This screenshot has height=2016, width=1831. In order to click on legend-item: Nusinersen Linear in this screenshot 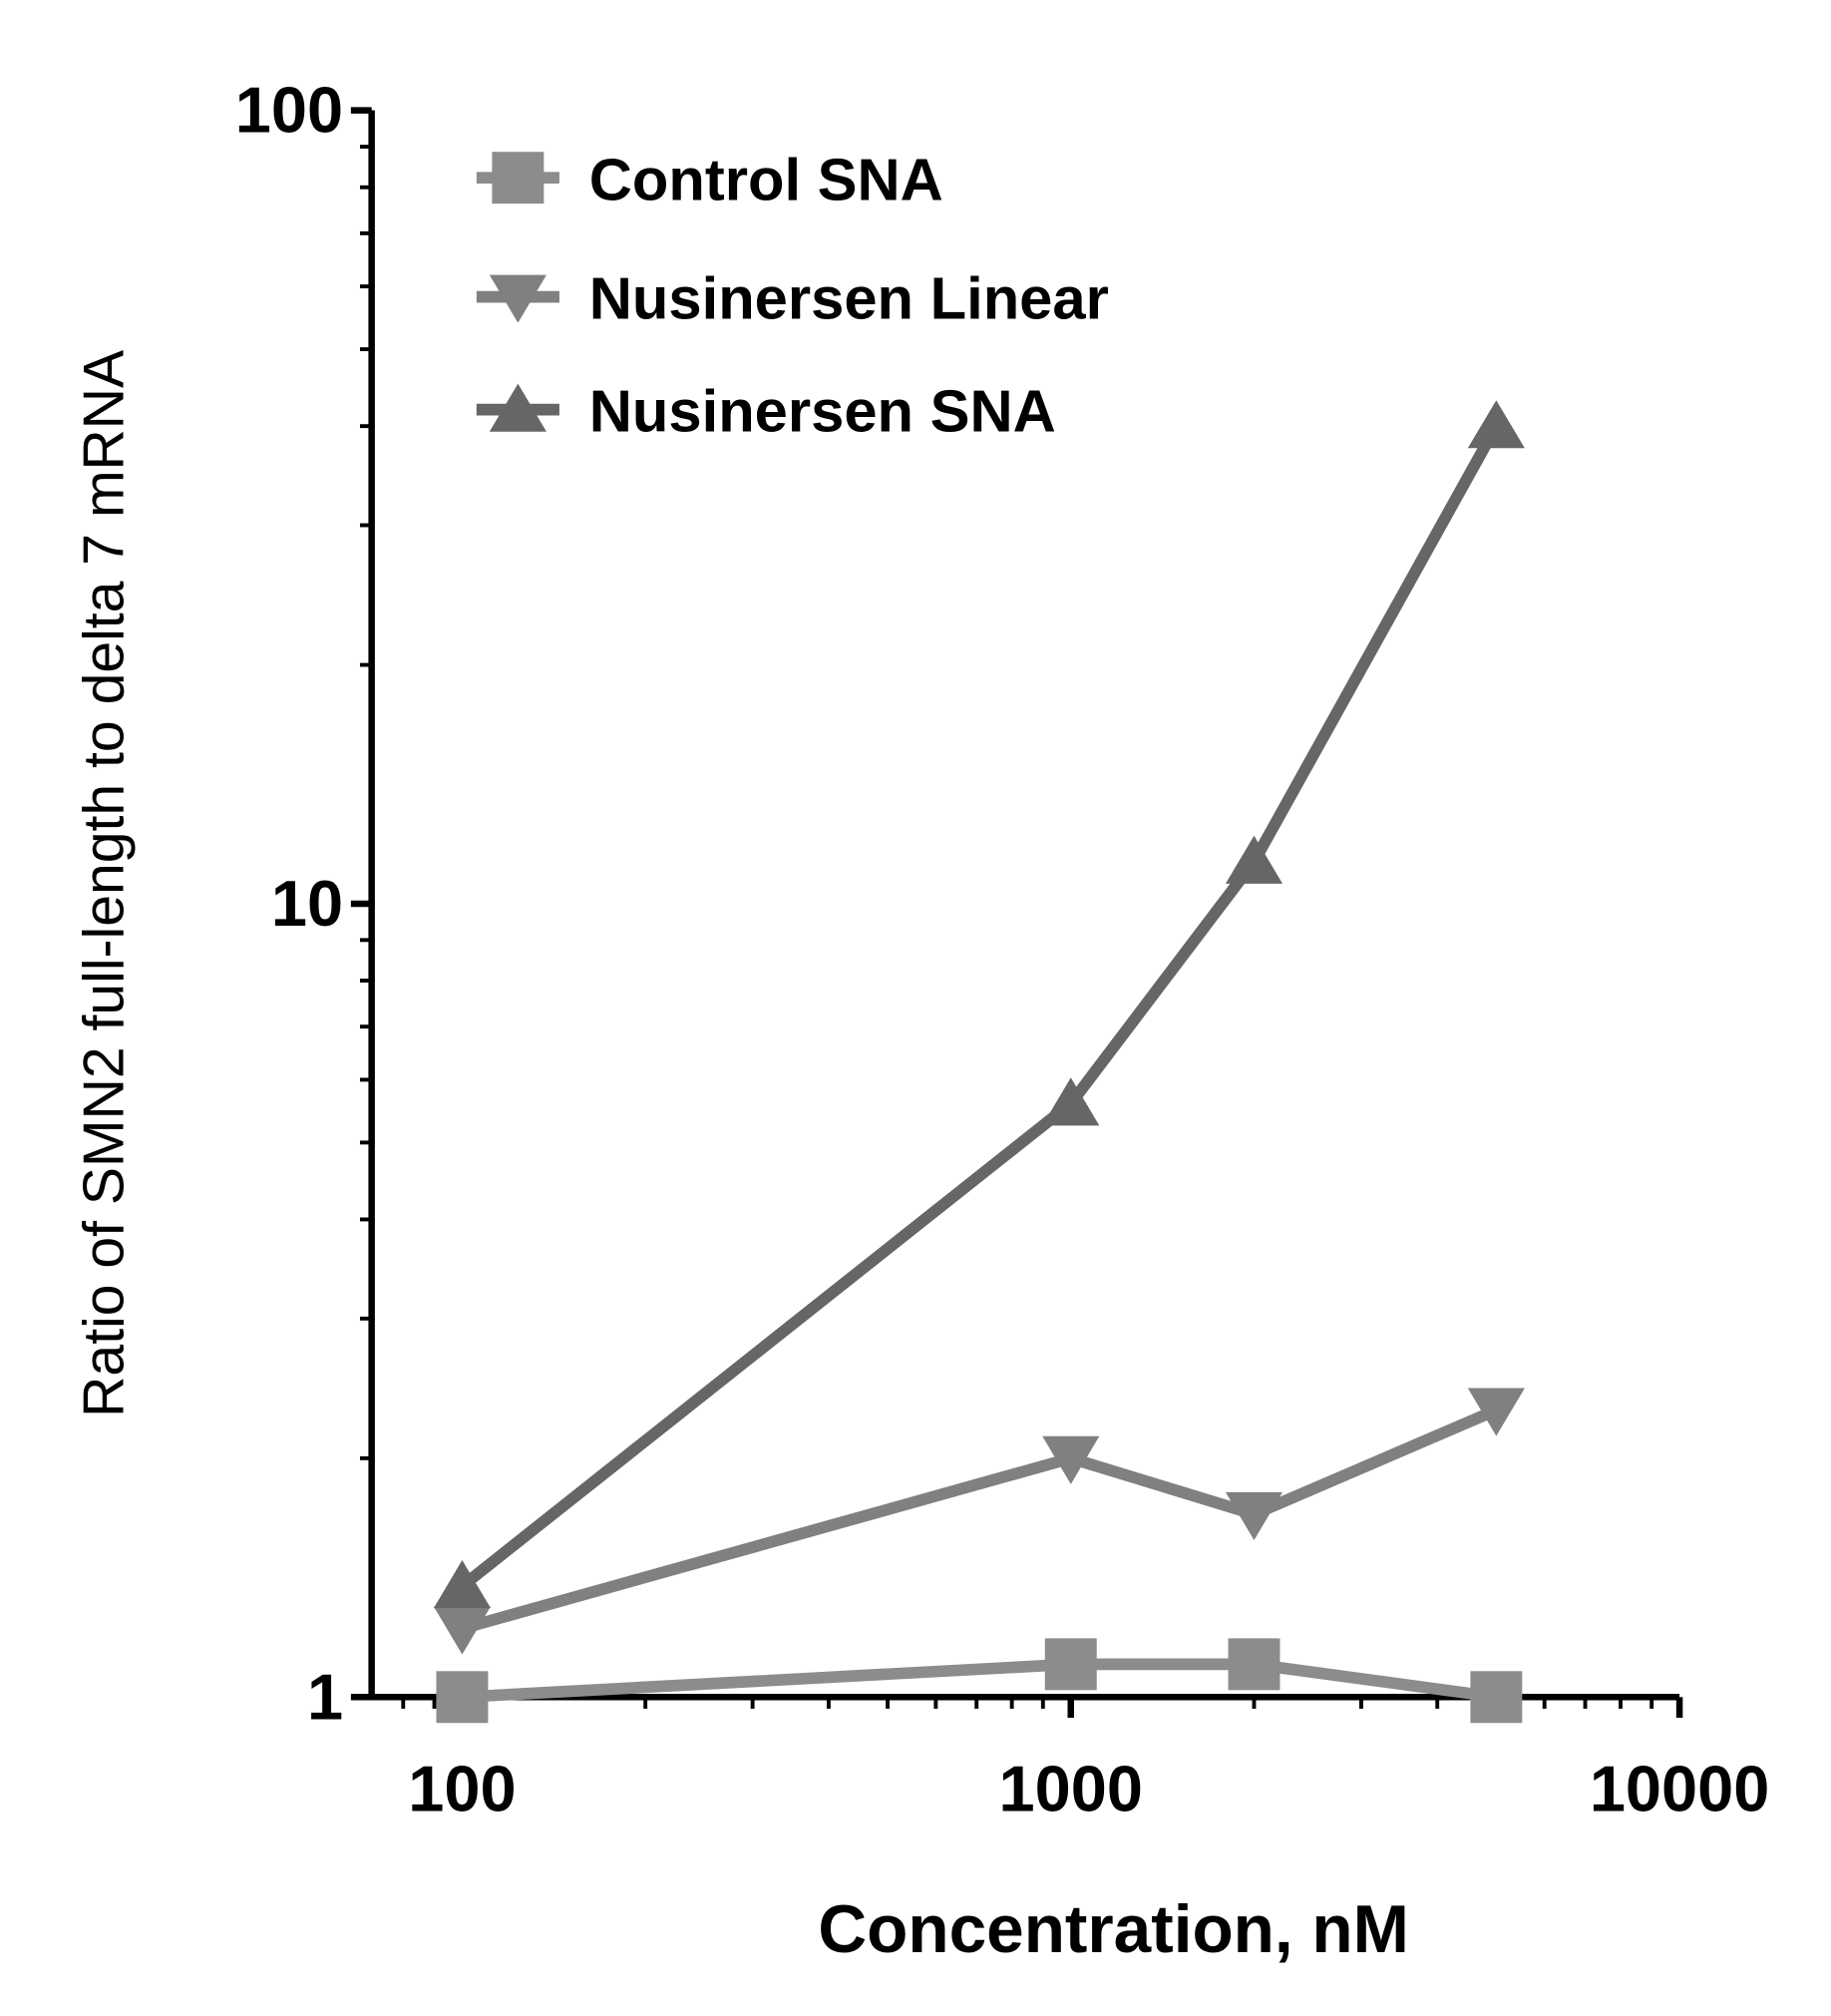, I will do `click(793, 299)`.